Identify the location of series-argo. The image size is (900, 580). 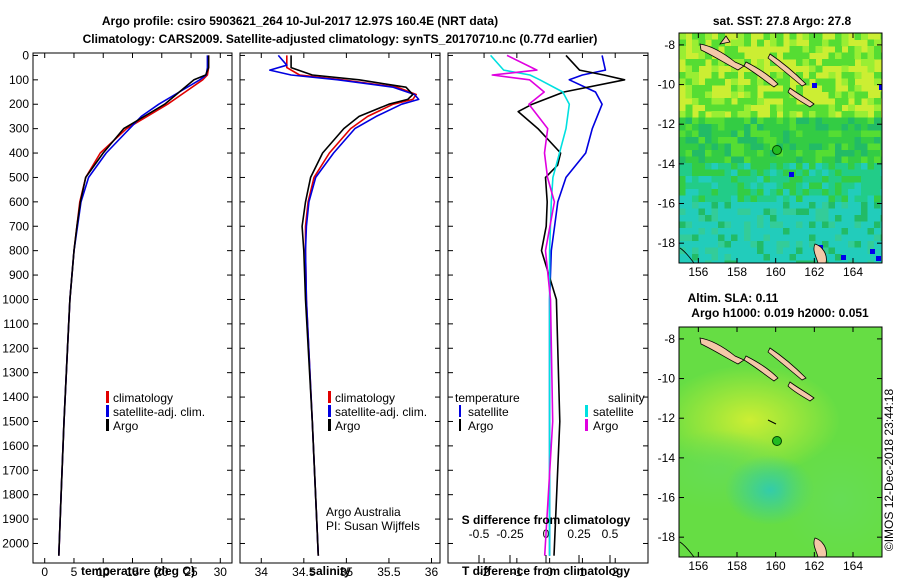
(134, 305).